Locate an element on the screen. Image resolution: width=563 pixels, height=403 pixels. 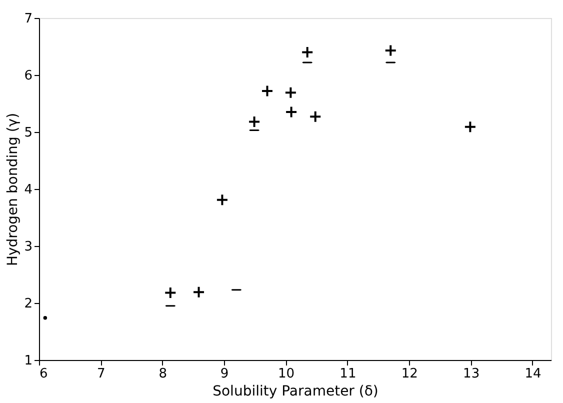
x-tick-label: 11 is located at coordinates (348, 374).